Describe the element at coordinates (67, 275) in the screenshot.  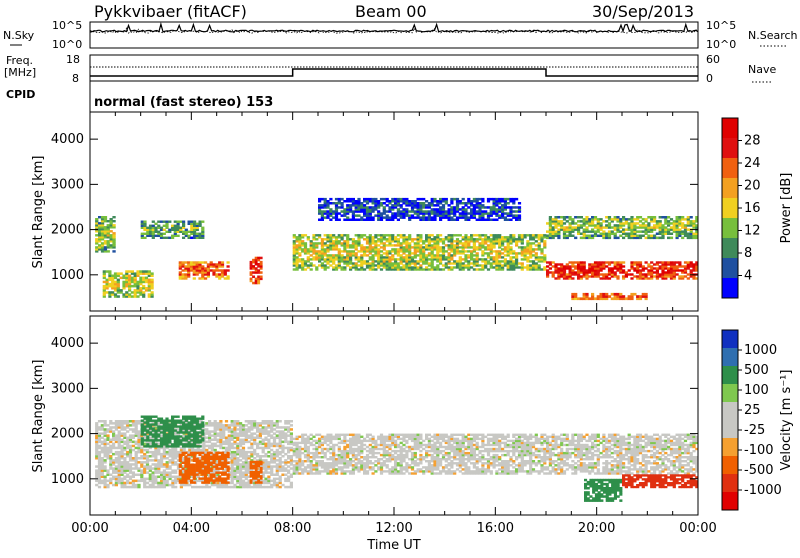
I see `y-tick-label: 1000` at that location.